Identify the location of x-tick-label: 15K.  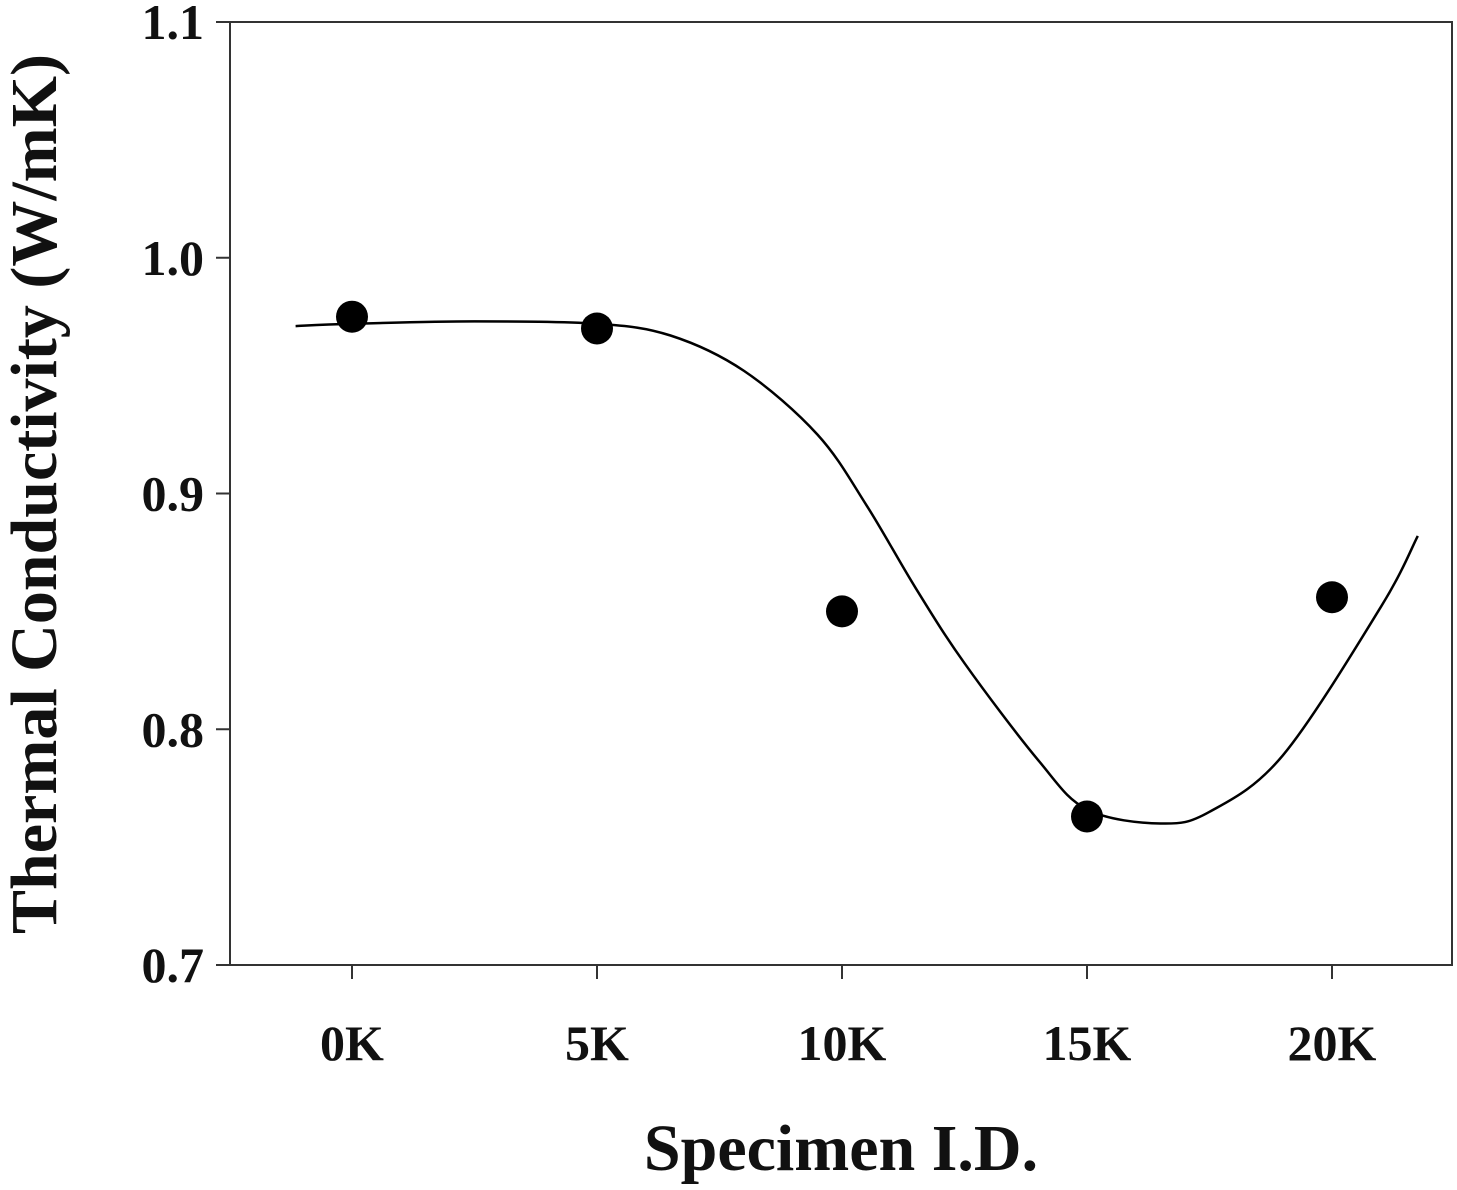
(1087, 1043).